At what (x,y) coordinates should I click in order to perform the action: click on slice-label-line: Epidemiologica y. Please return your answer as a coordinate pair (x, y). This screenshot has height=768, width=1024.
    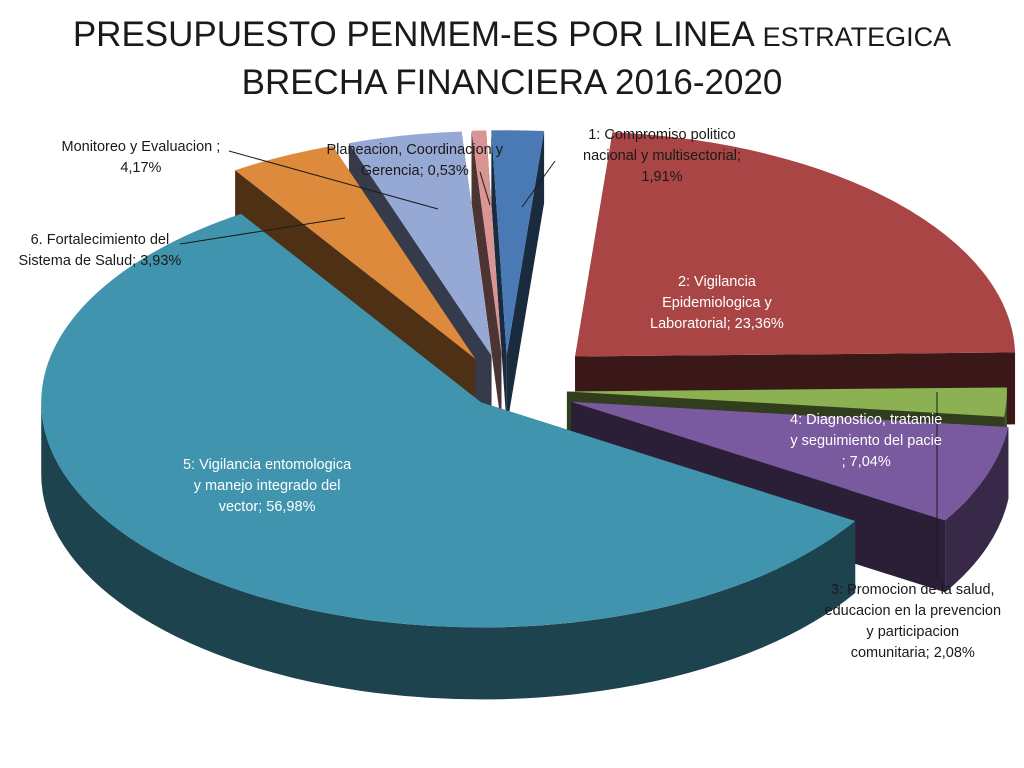
    Looking at the image, I should click on (717, 303).